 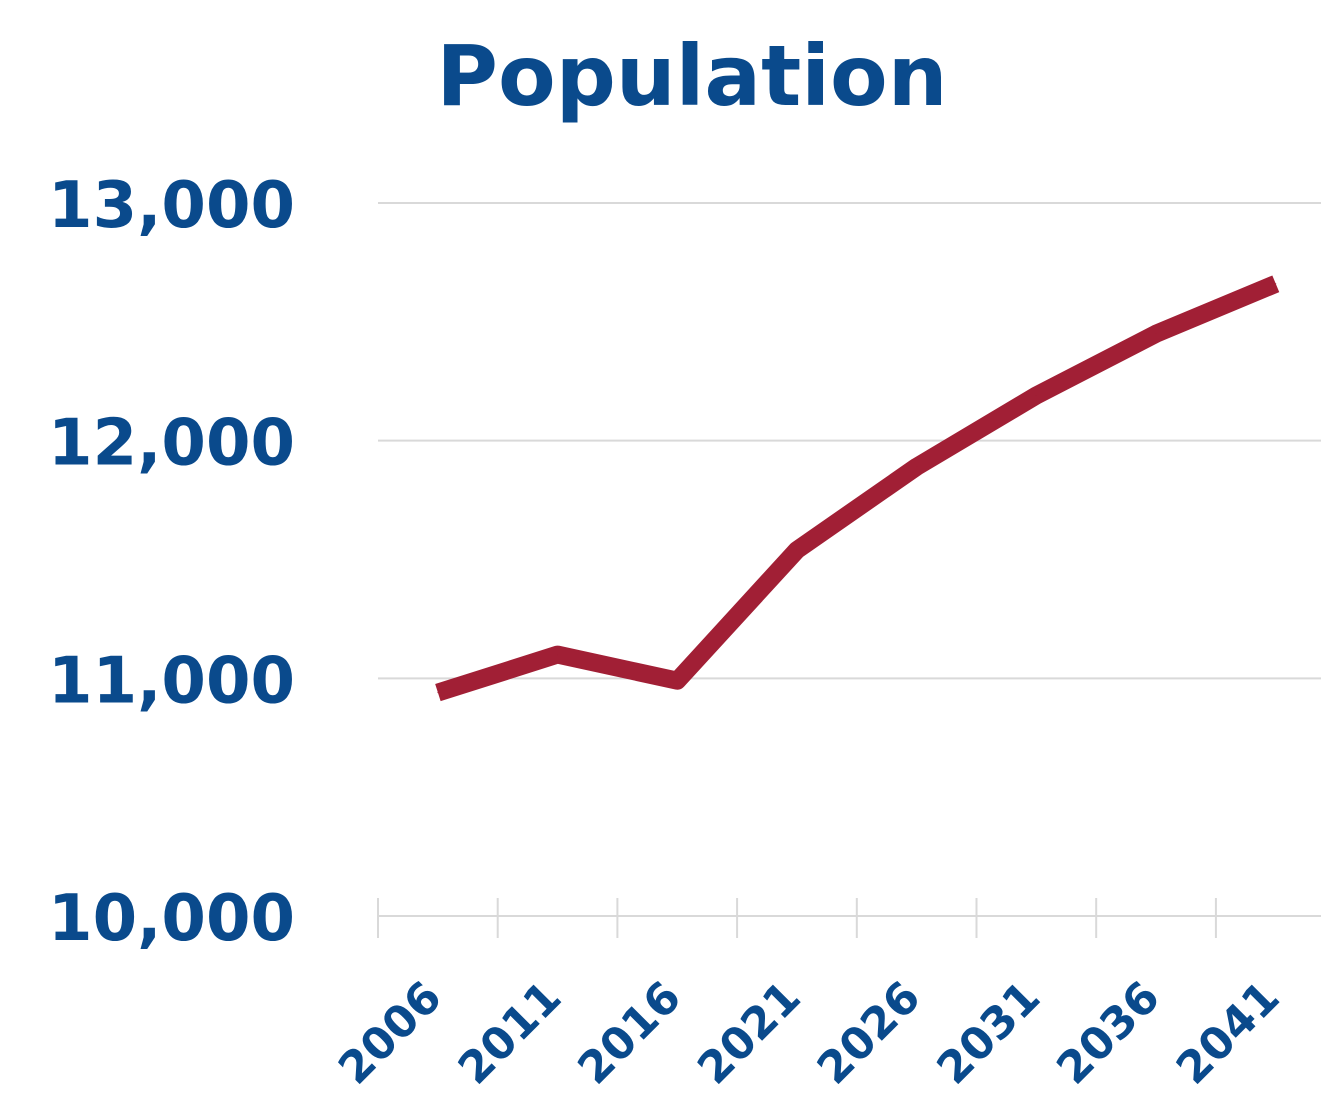 What do you see at coordinates (629, 1033) in the screenshot?
I see `x-tick-label: 2016` at bounding box center [629, 1033].